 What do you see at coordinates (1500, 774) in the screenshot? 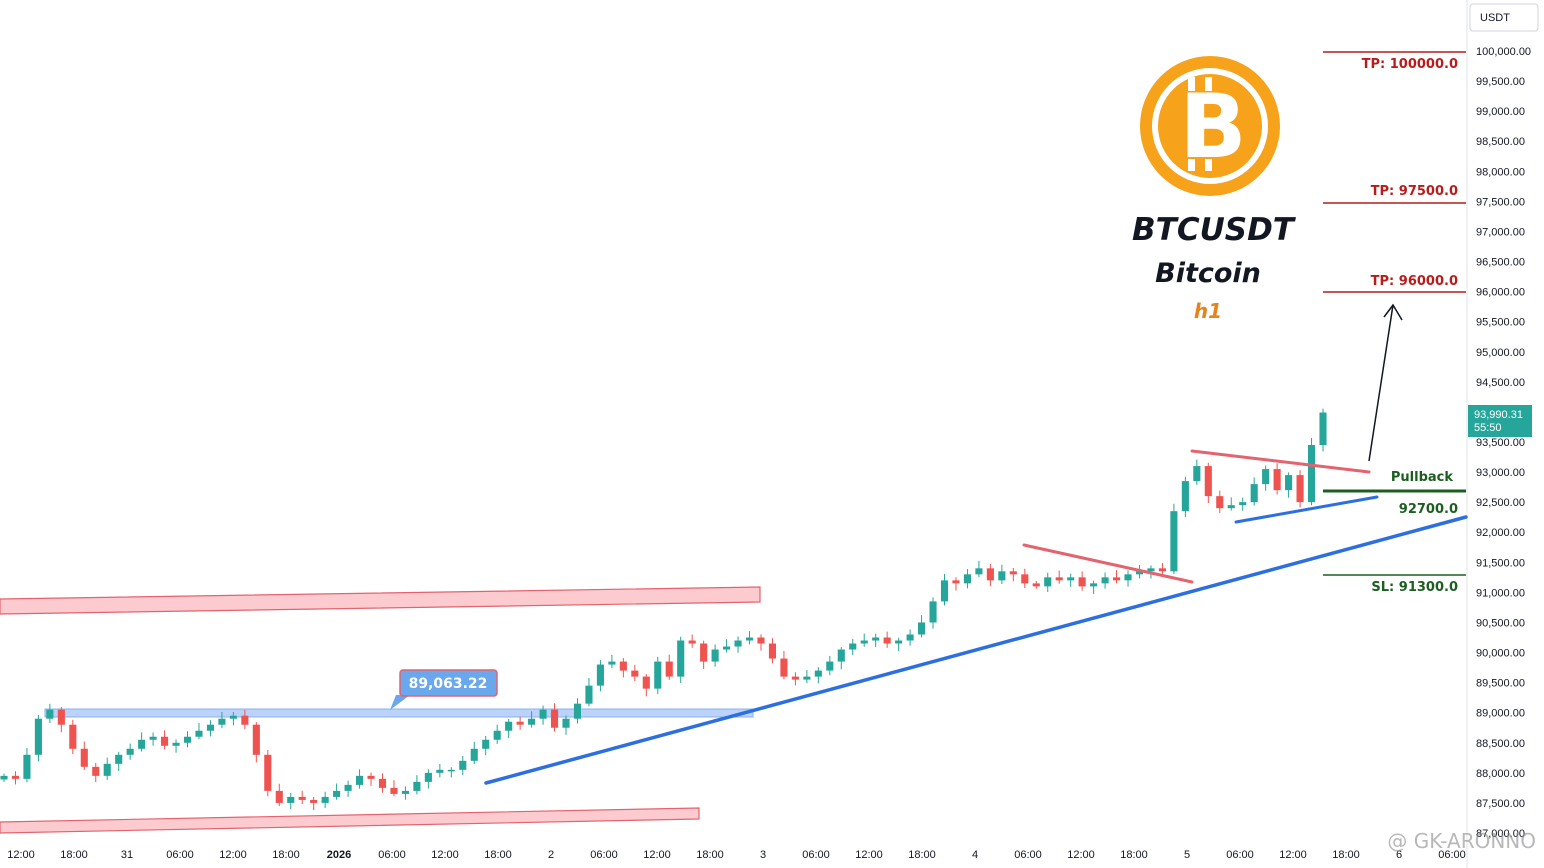
I see `price-tick-label: 88,000.00` at bounding box center [1500, 774].